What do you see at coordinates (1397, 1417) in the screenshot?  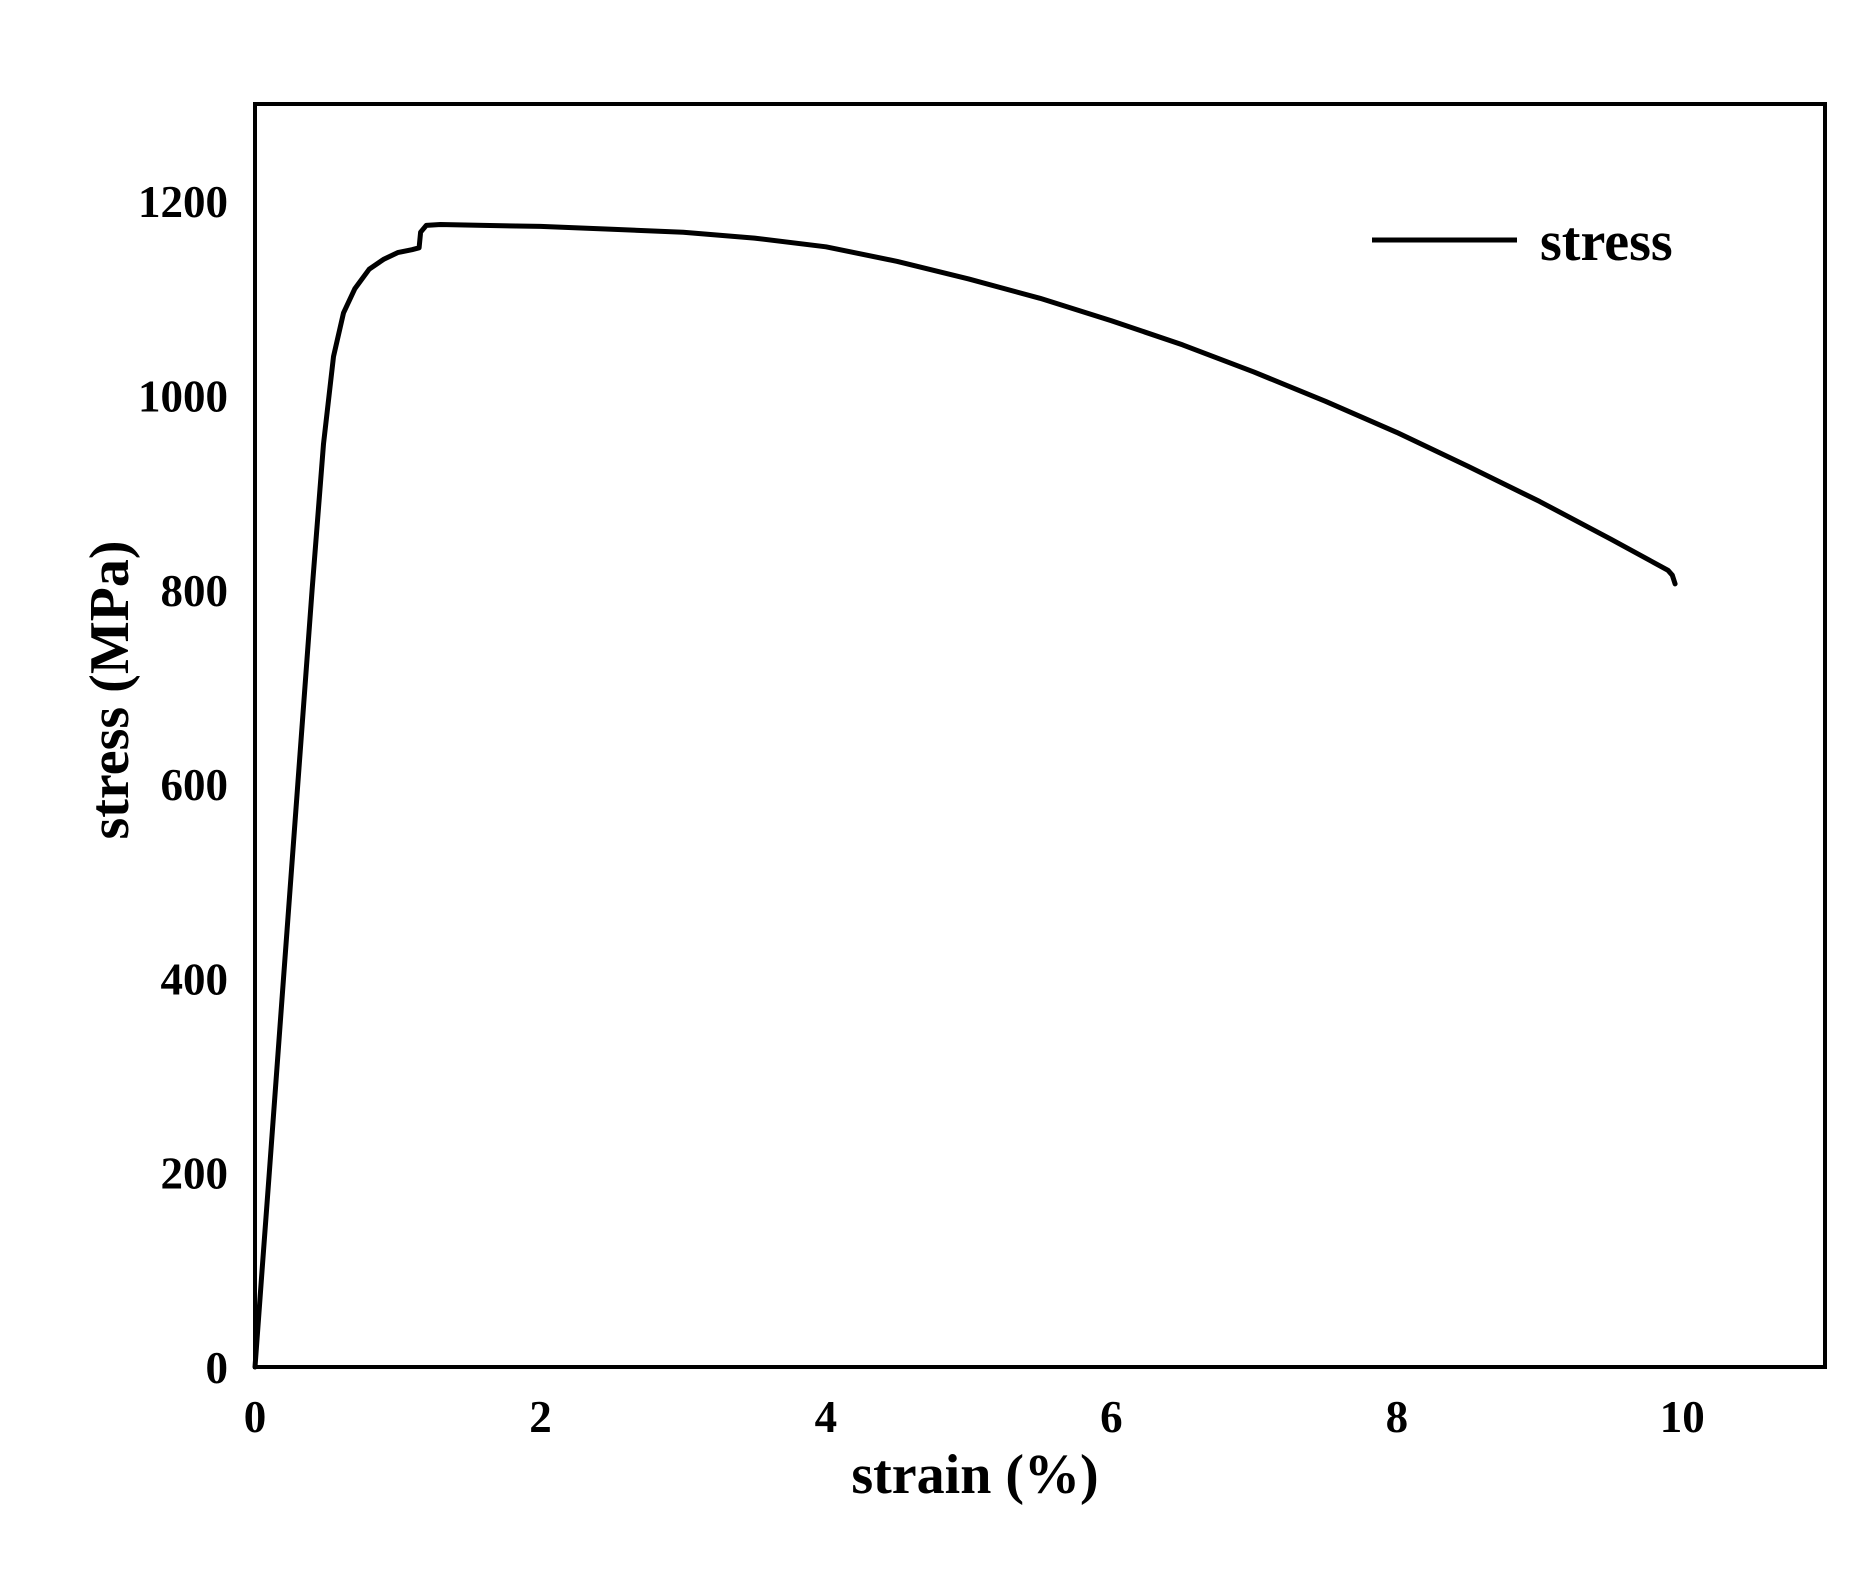 I see `x-tick-label: 8` at bounding box center [1397, 1417].